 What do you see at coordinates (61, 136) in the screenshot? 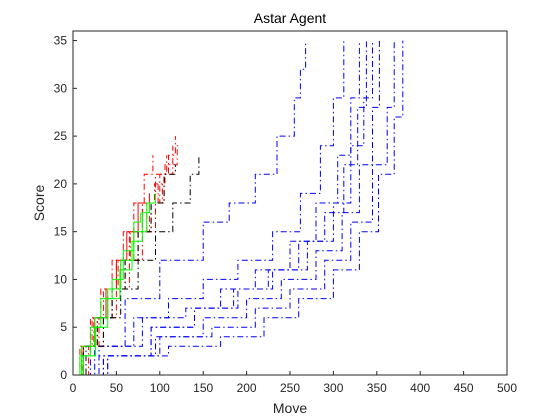
I see `y-tick-label: 25` at bounding box center [61, 136].